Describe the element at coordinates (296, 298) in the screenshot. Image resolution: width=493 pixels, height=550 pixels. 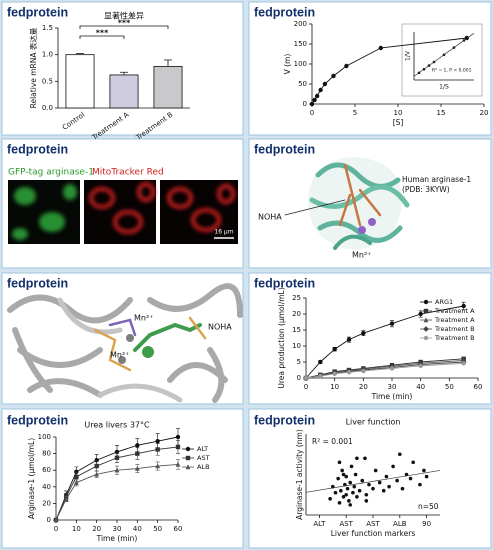
I see `y-tick-label: 25` at that location.